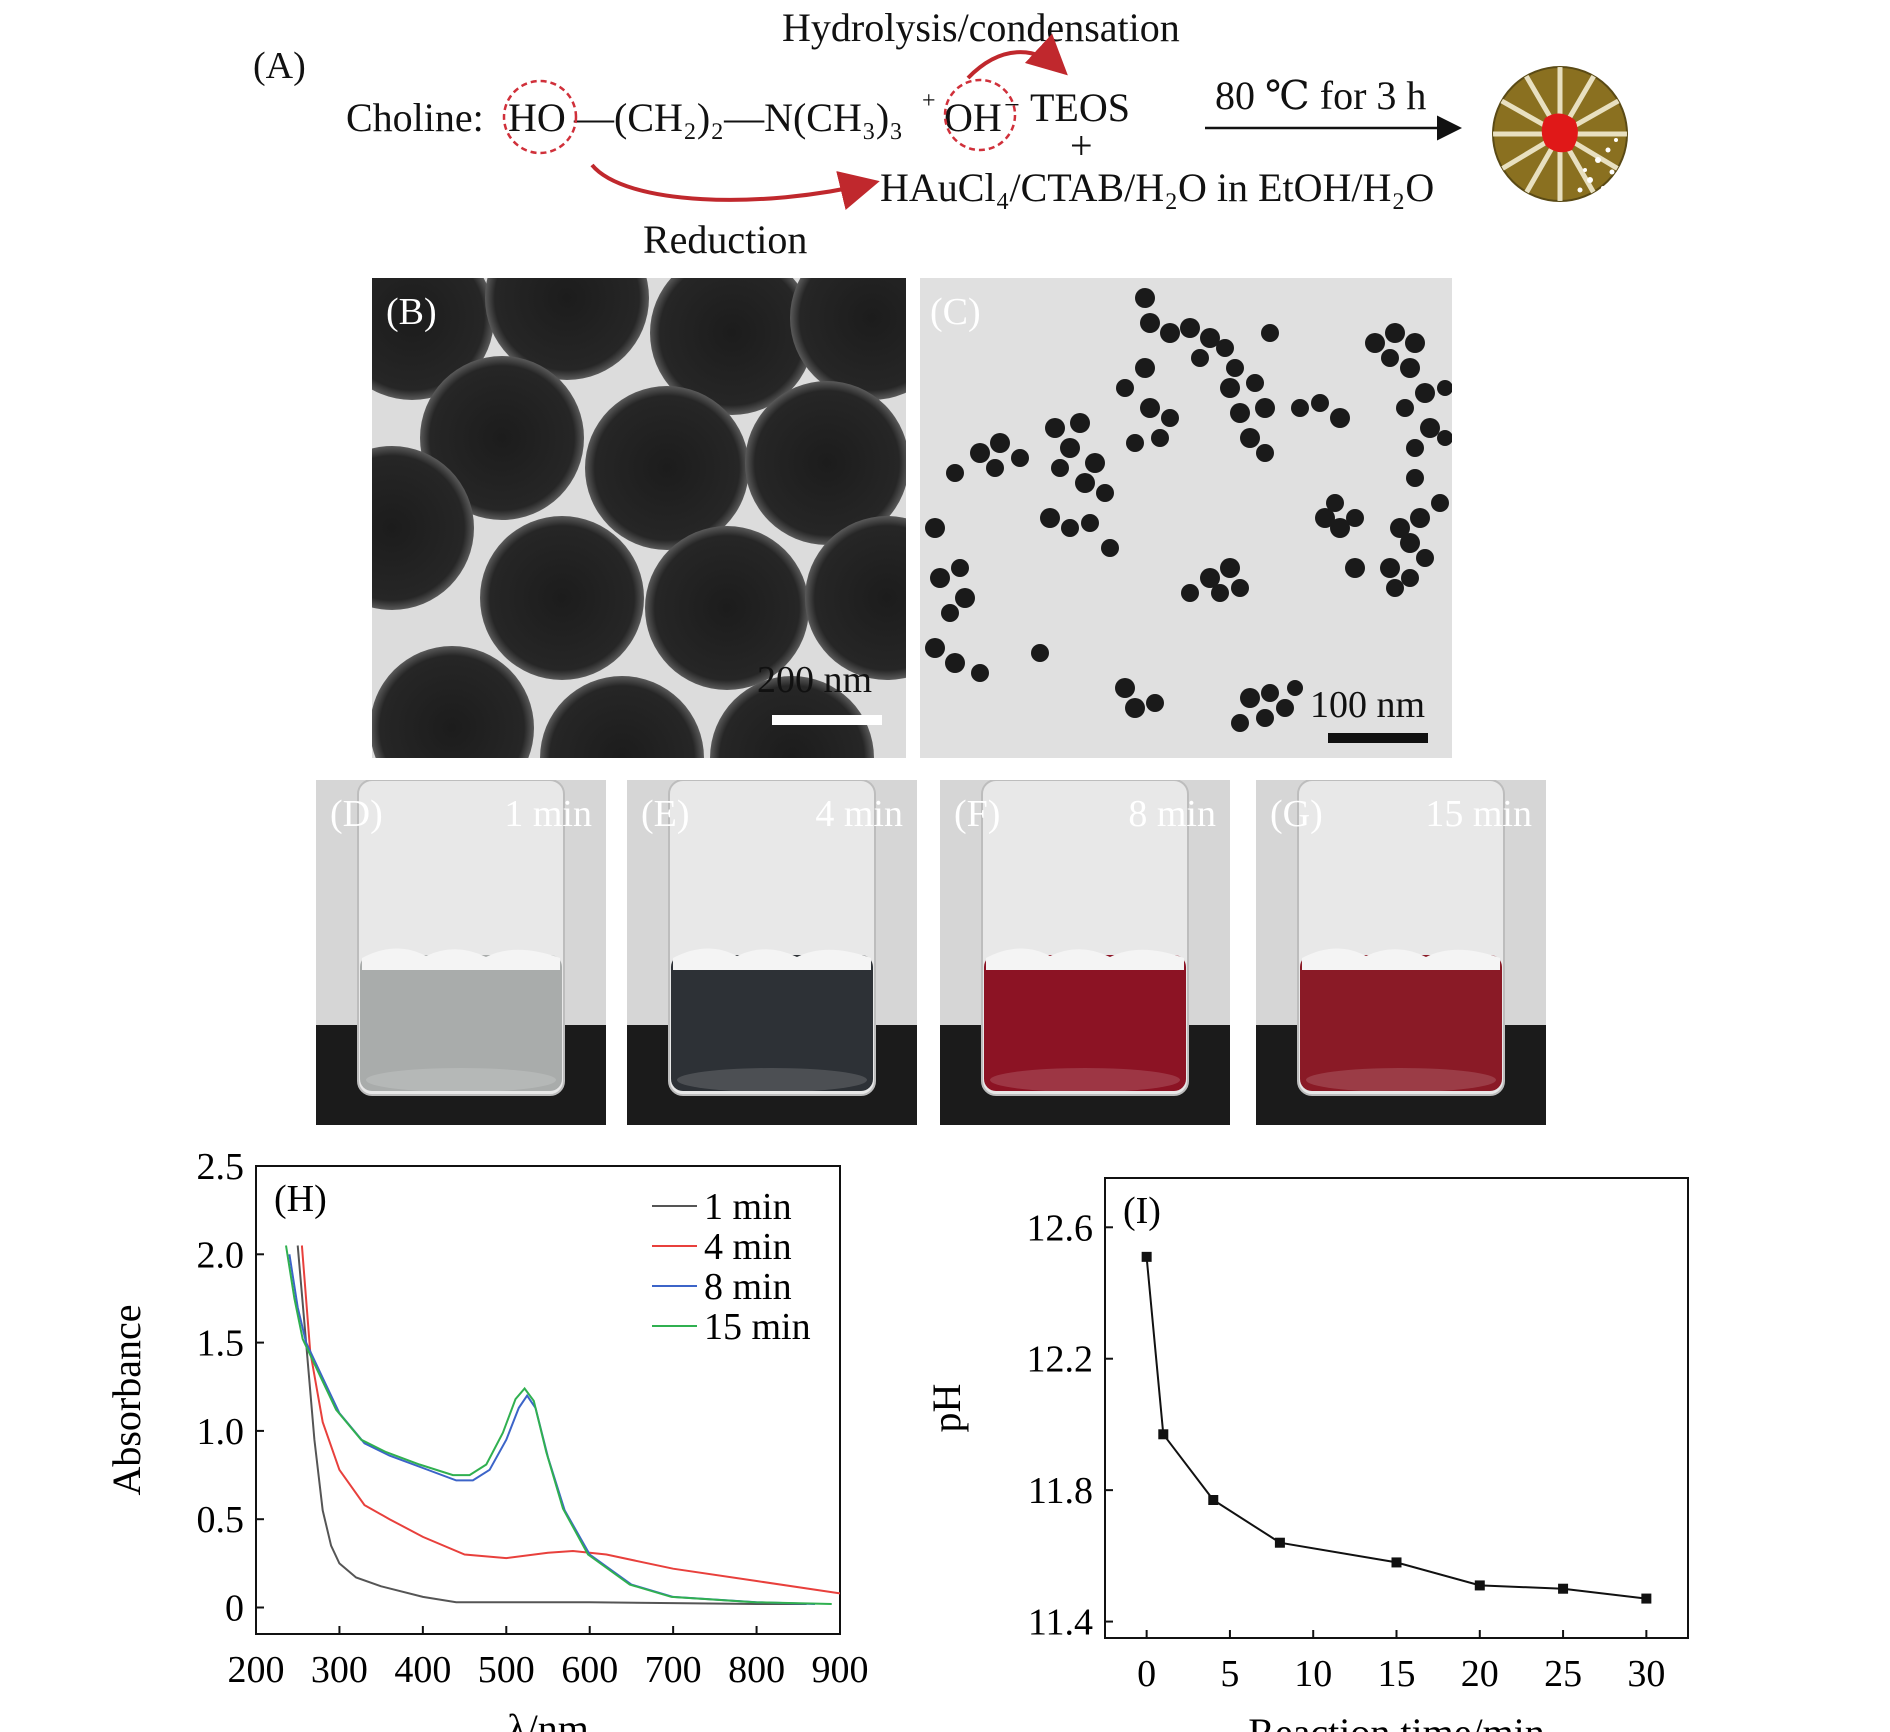 This screenshot has height=1732, width=1890. Describe the element at coordinates (748, 1207) in the screenshot. I see `legend-entry: 1 min` at that location.